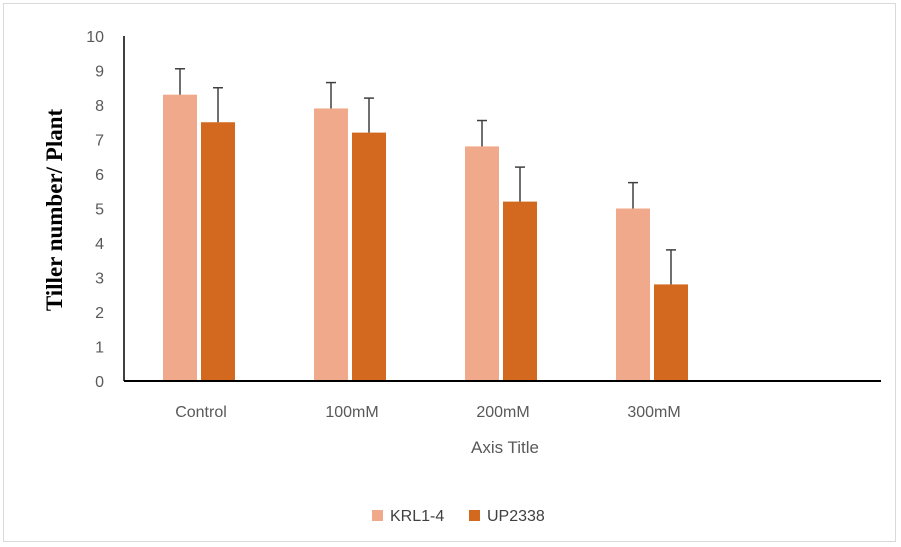 The image size is (901, 547). I want to click on bar-krl1-4-200mm, so click(482, 263).